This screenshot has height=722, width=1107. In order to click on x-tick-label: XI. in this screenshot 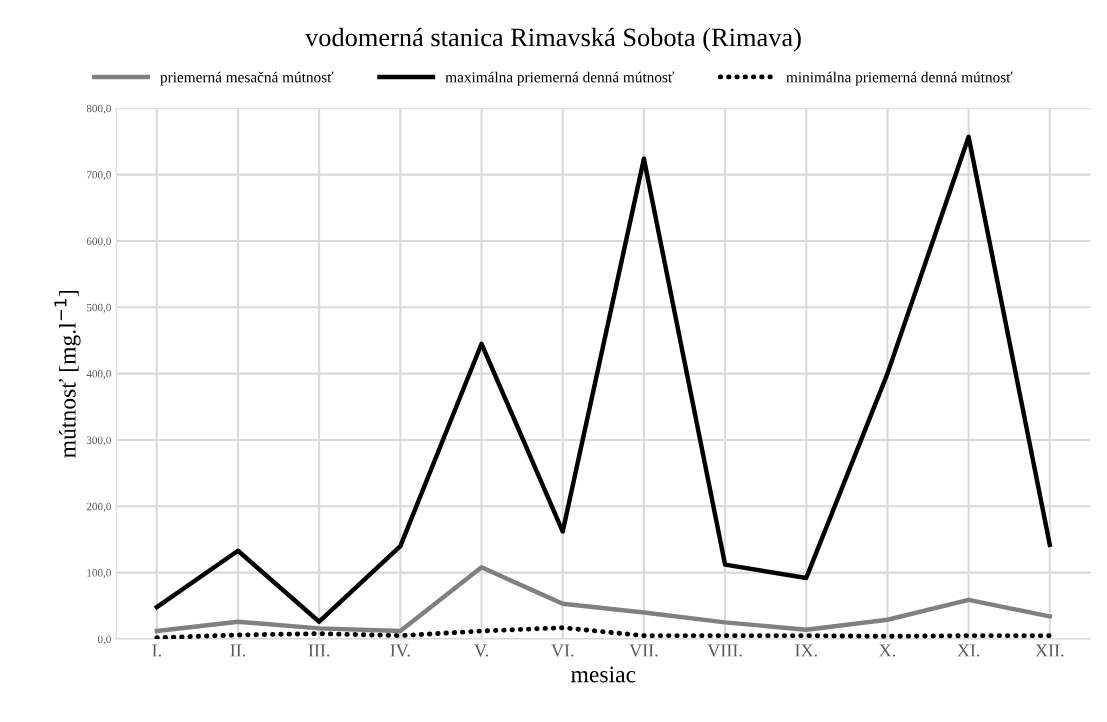, I will do `click(968, 650)`.